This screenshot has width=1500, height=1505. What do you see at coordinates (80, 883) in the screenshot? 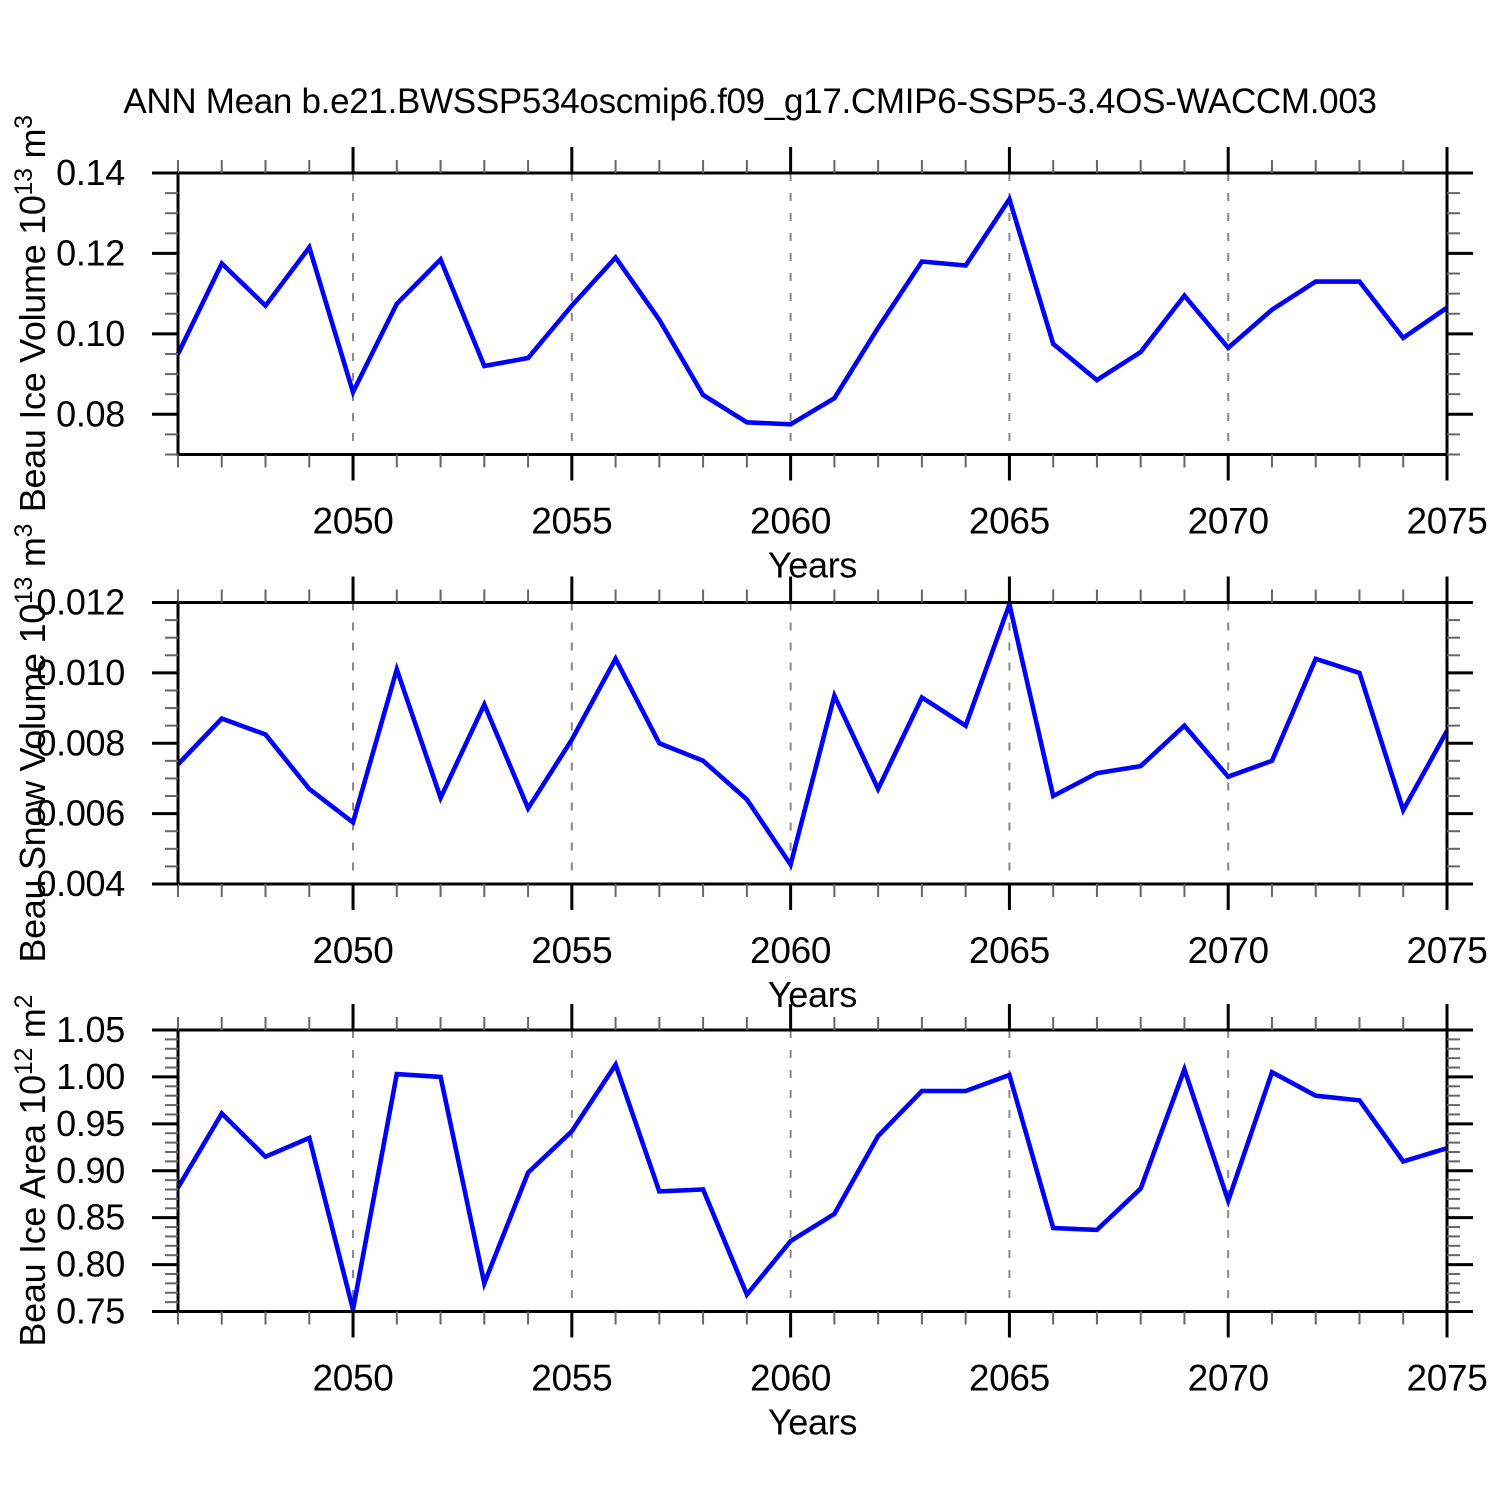
I see `y-tick-label: 0.004` at bounding box center [80, 883].